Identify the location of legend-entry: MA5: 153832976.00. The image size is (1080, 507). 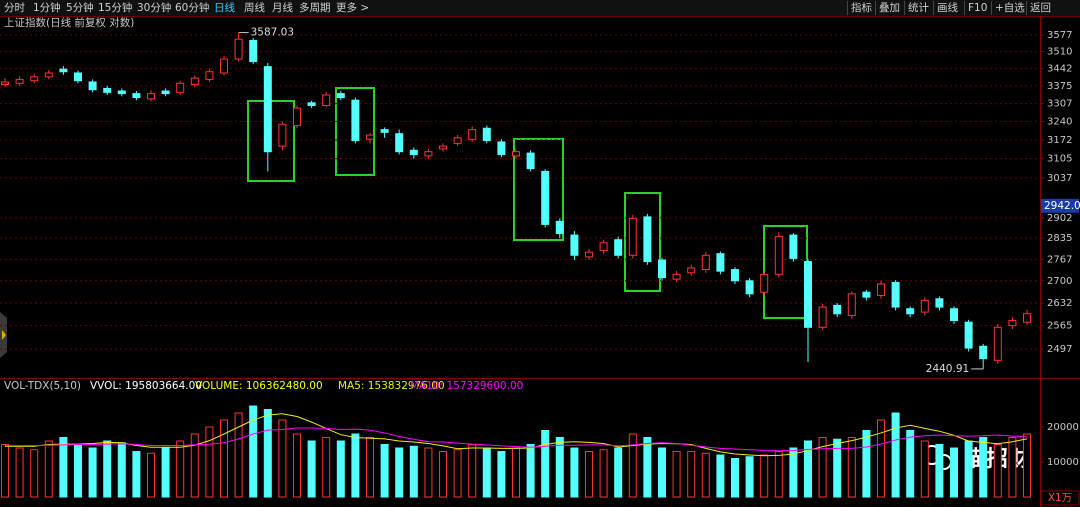
(391, 386).